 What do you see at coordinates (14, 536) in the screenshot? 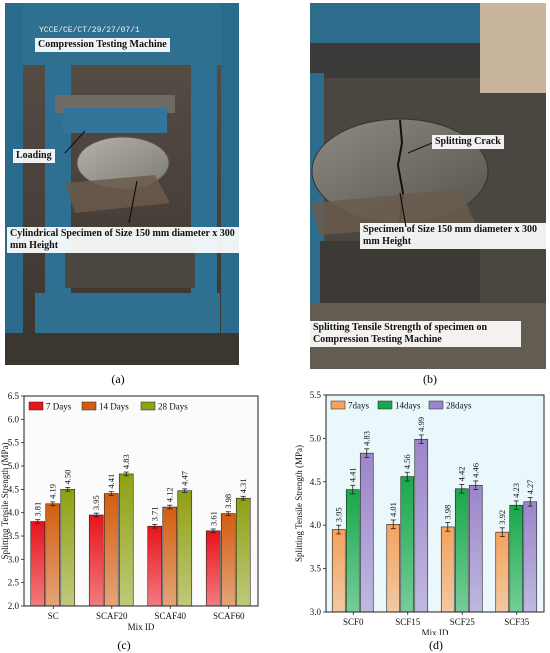
I see `y-tick-label: 3.5` at bounding box center [14, 536].